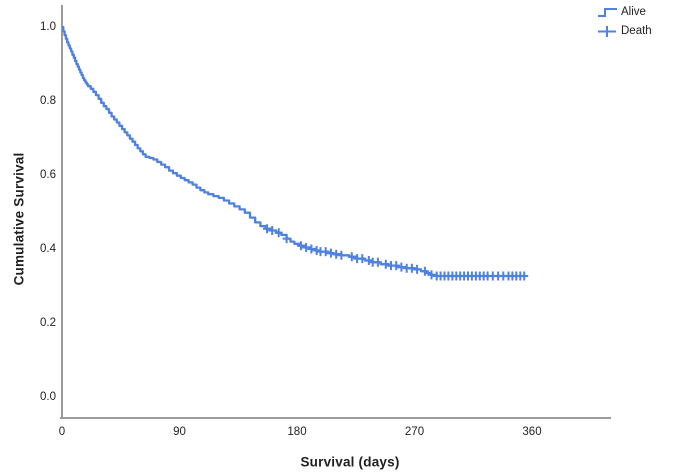  I want to click on censor-marks, so click(396, 252).